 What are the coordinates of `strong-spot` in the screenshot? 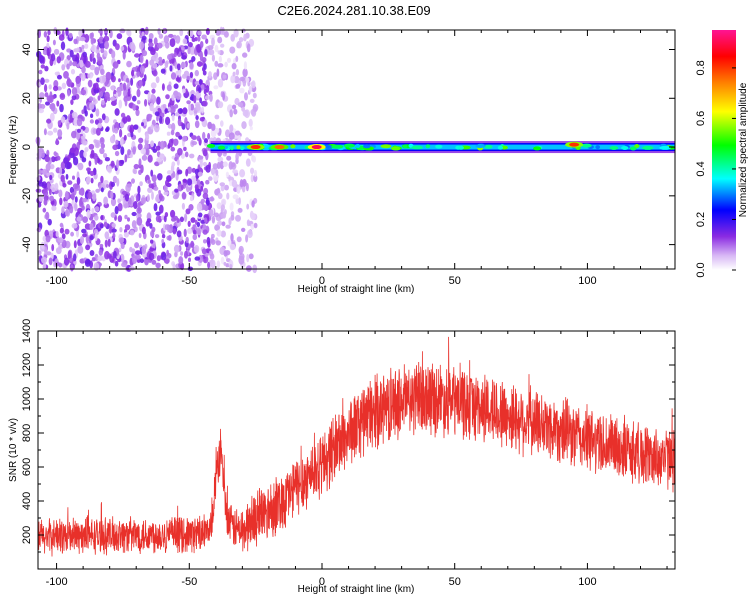 It's located at (255, 147).